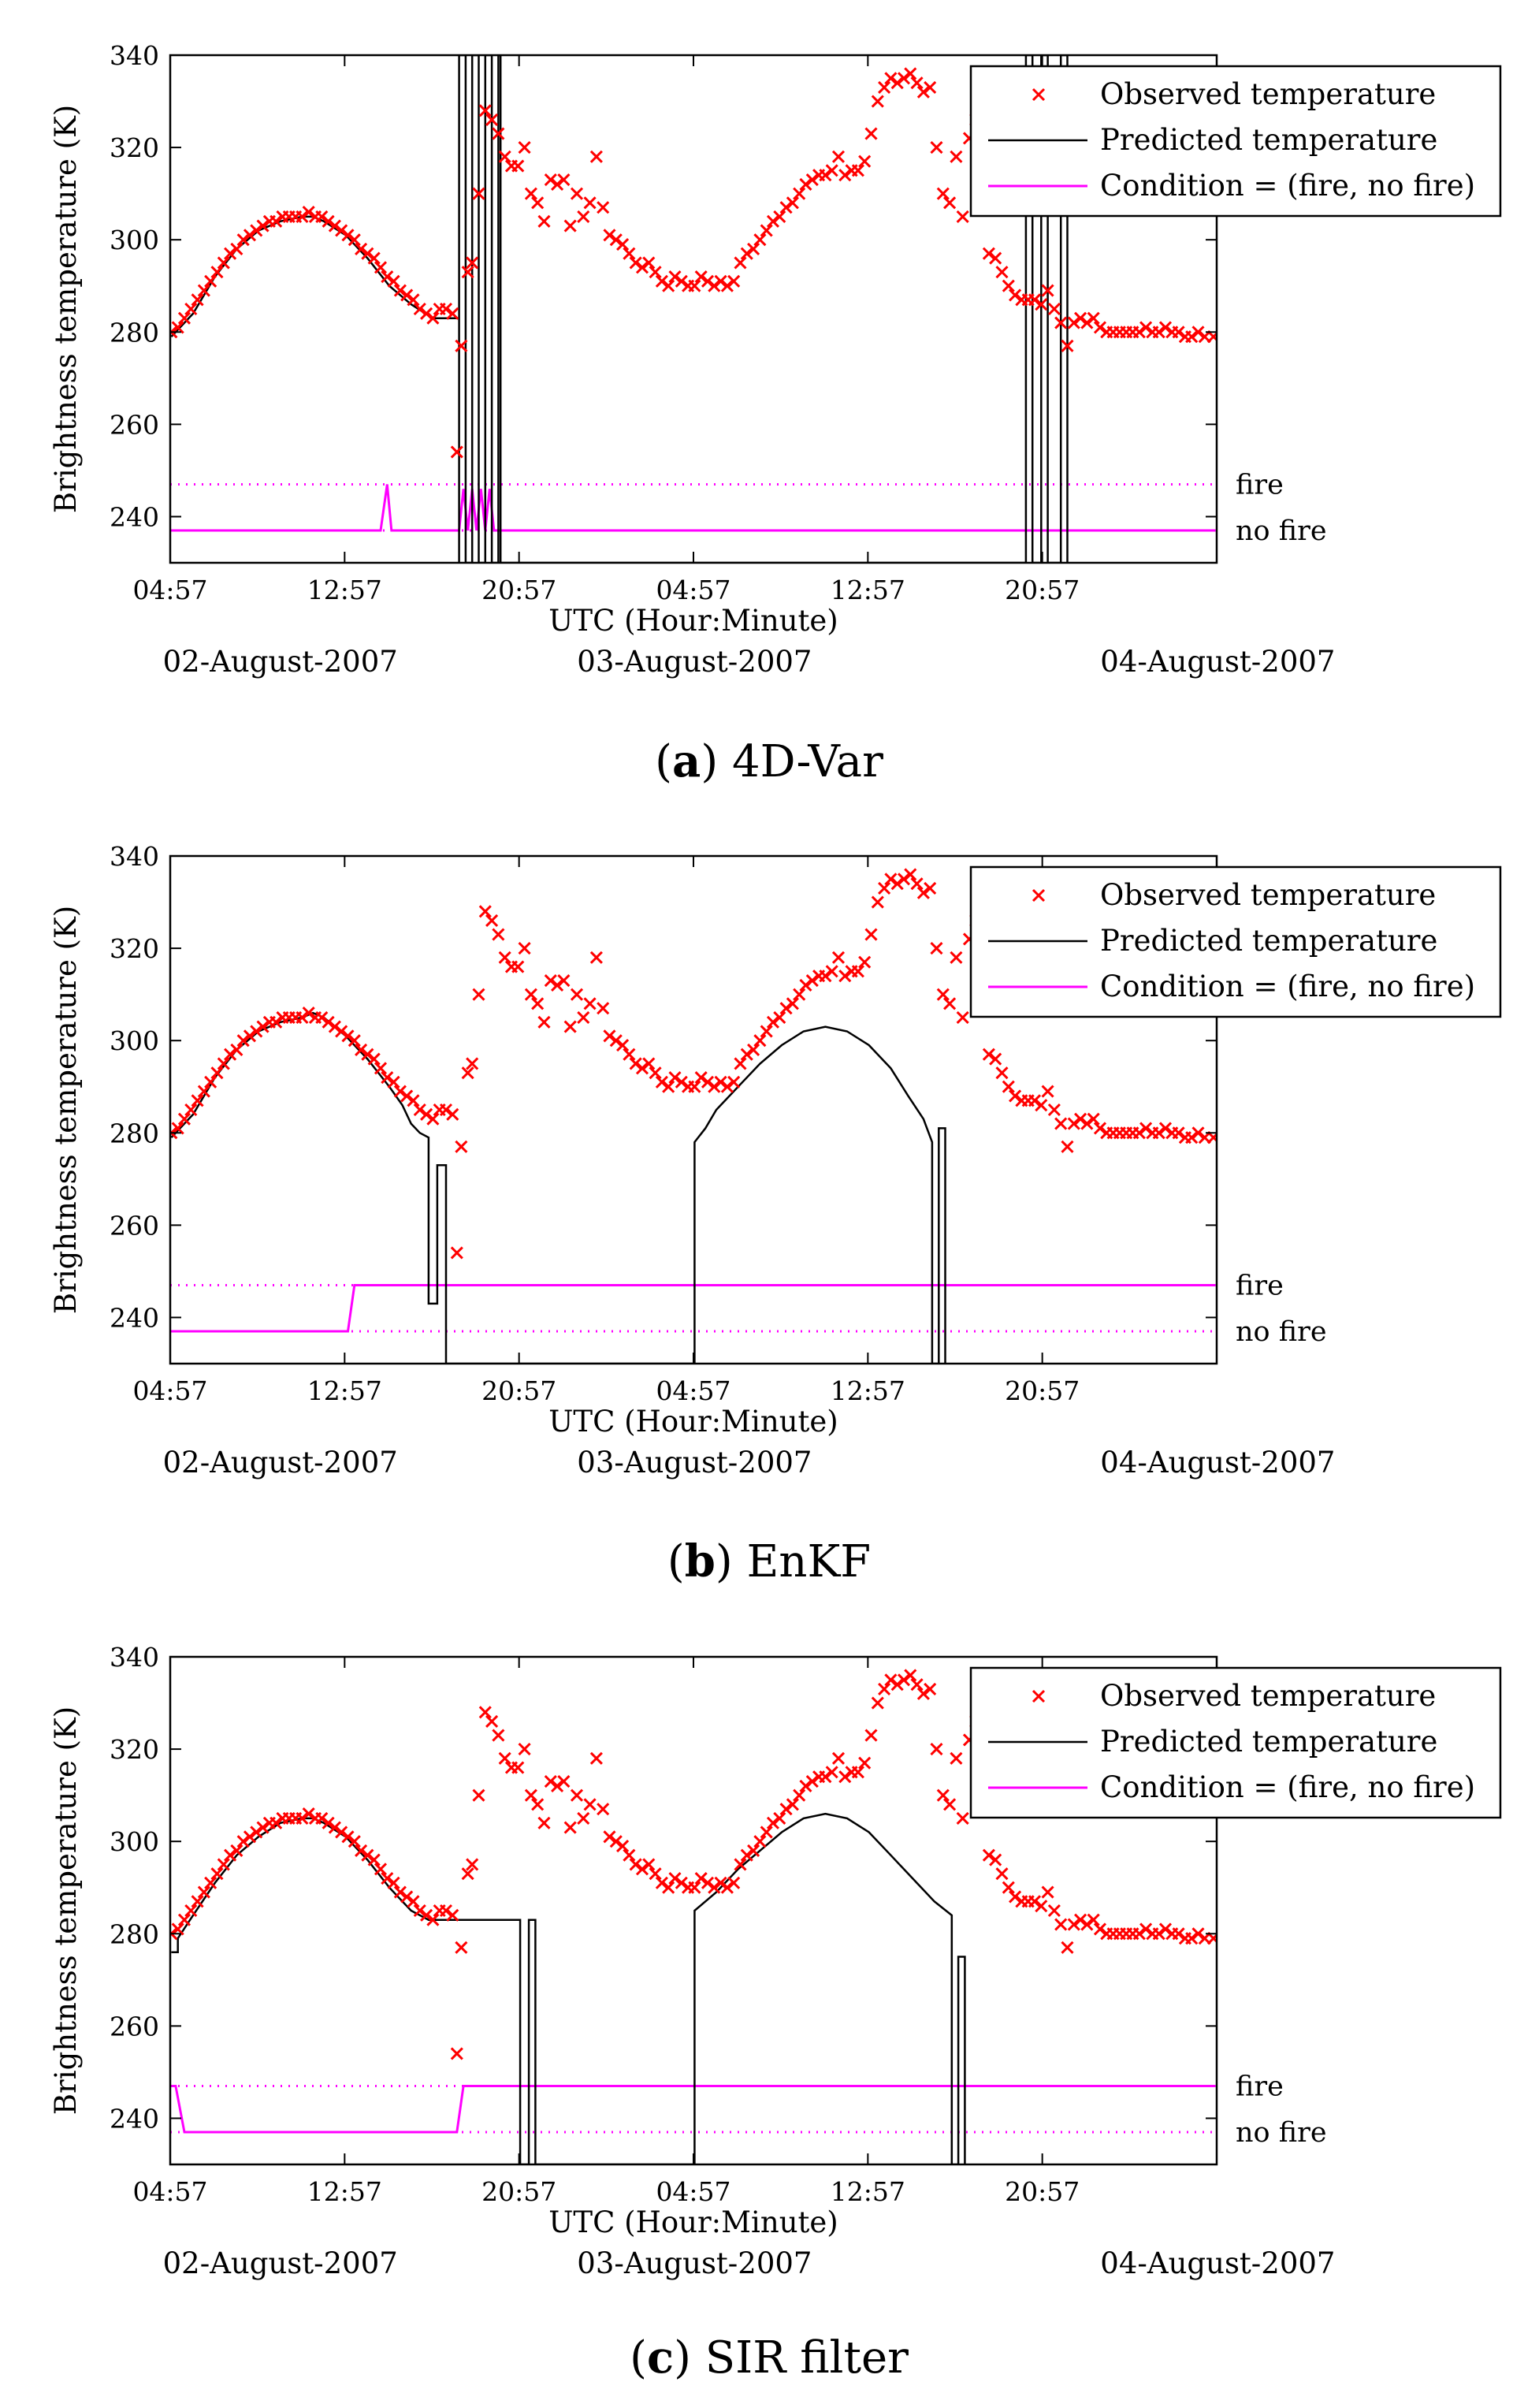  Describe the element at coordinates (687, 761) in the screenshot. I see `caption-letter: a` at that location.